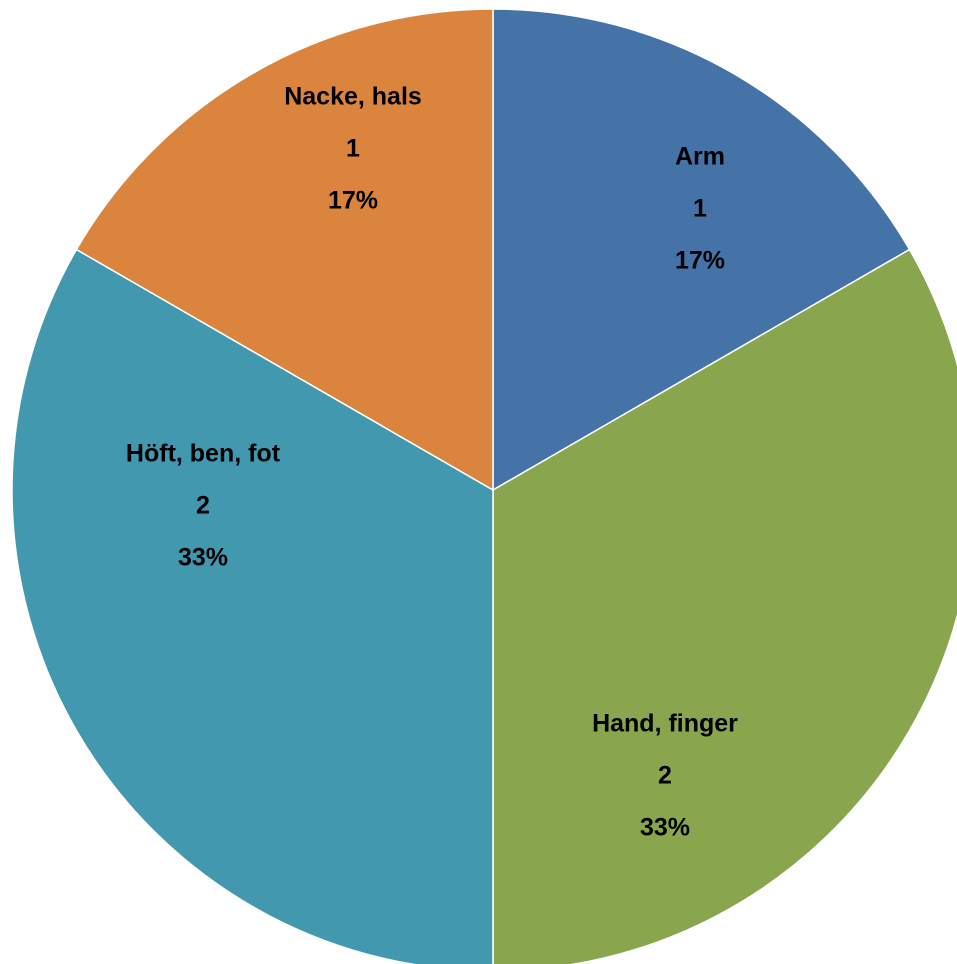 This screenshot has height=964, width=957. I want to click on slice-category-label: Höft, ben, fot, so click(203, 454).